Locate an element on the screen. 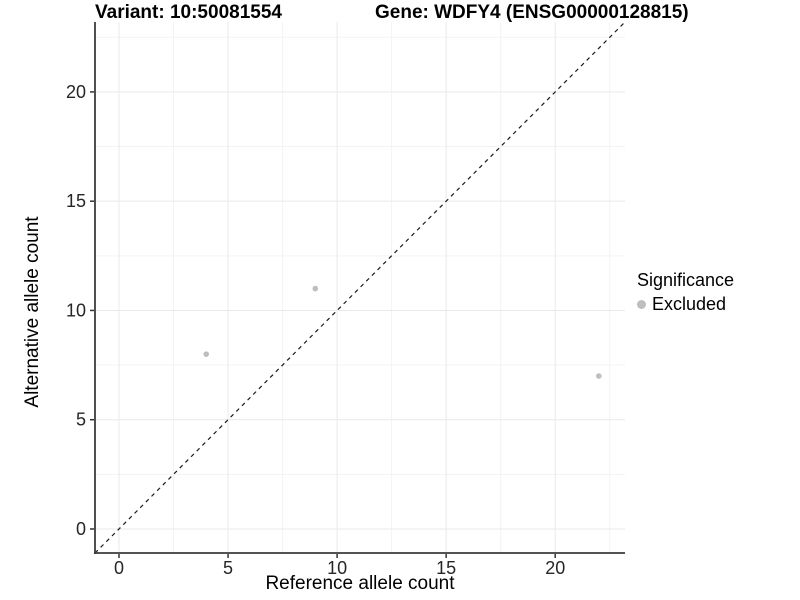 The width and height of the screenshot is (800, 600). y-tick-label: 20 is located at coordinates (76, 92).